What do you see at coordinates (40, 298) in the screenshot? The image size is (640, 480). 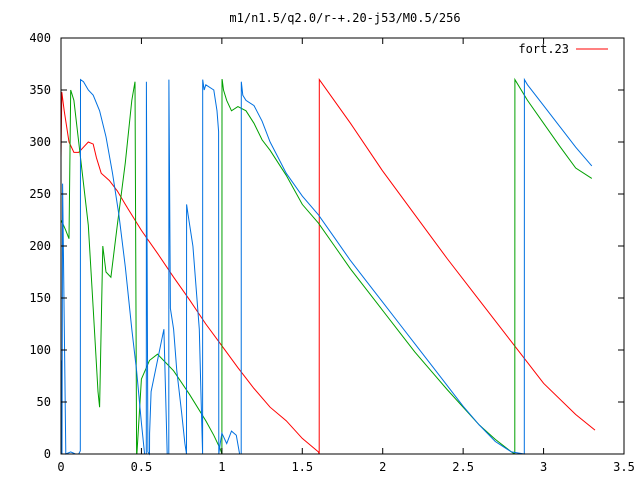 I see `y-tick-label: 150` at bounding box center [40, 298].